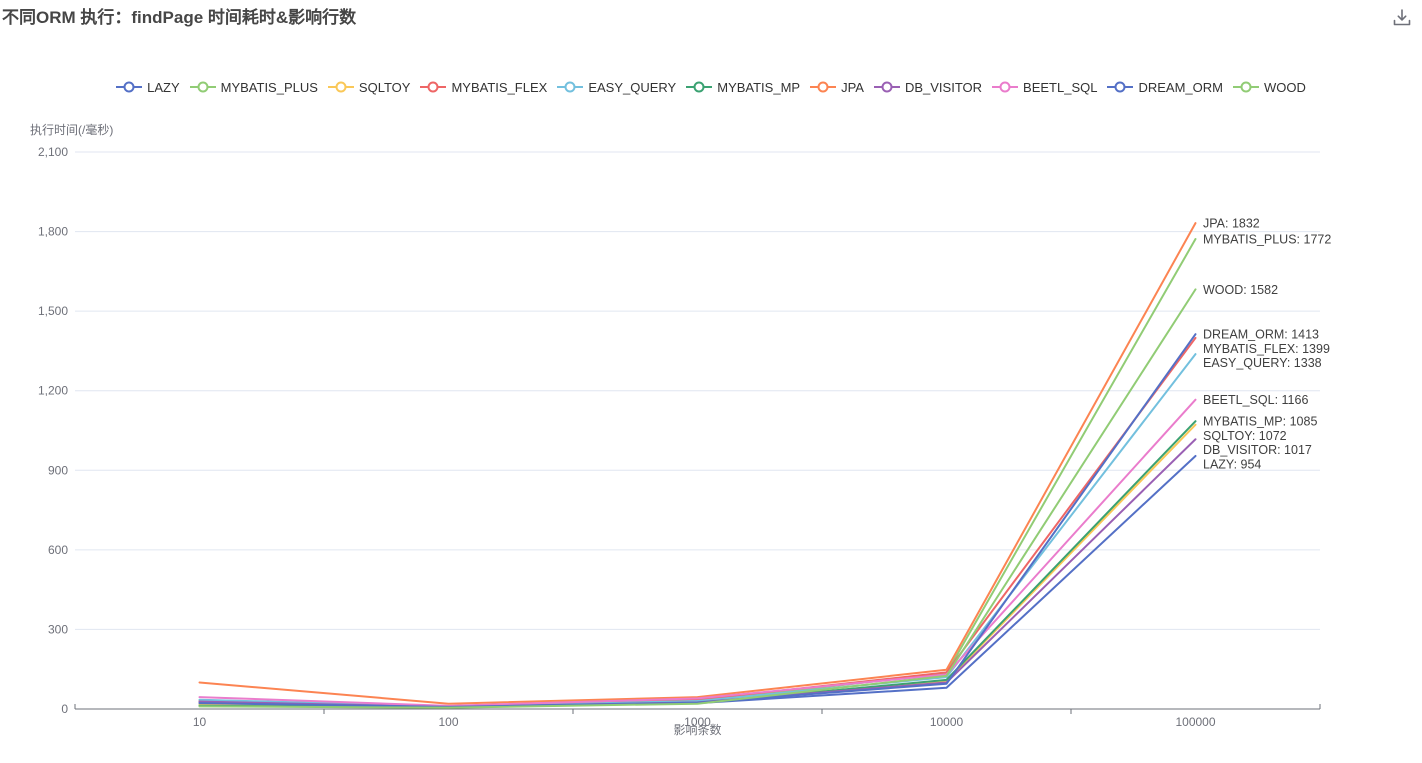  What do you see at coordinates (53, 391) in the screenshot?
I see `y-tick-label: 1,200` at bounding box center [53, 391].